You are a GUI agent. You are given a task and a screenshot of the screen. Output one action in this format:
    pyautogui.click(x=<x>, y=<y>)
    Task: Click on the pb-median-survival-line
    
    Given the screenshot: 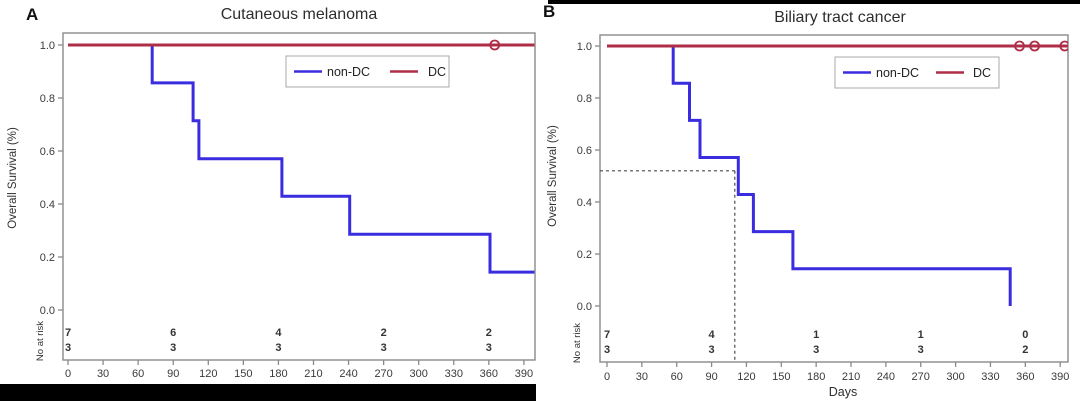 What is the action you would take?
    pyautogui.click(x=668, y=266)
    